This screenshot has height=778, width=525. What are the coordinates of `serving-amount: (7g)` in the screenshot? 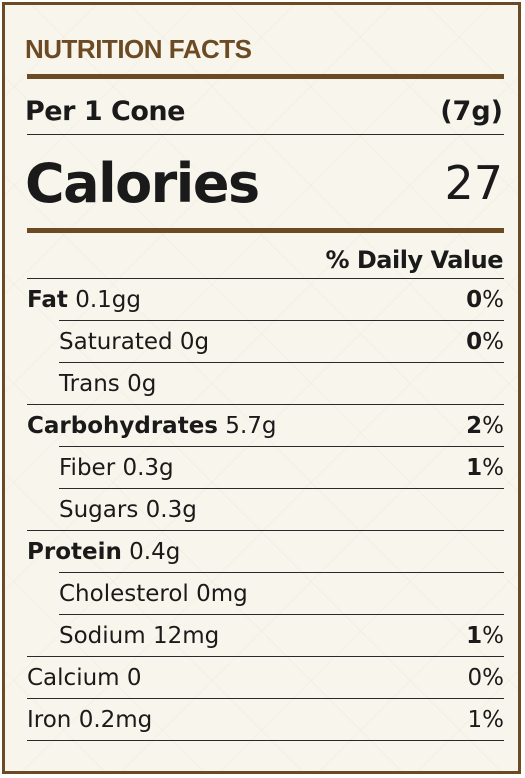 It's located at (471, 111).